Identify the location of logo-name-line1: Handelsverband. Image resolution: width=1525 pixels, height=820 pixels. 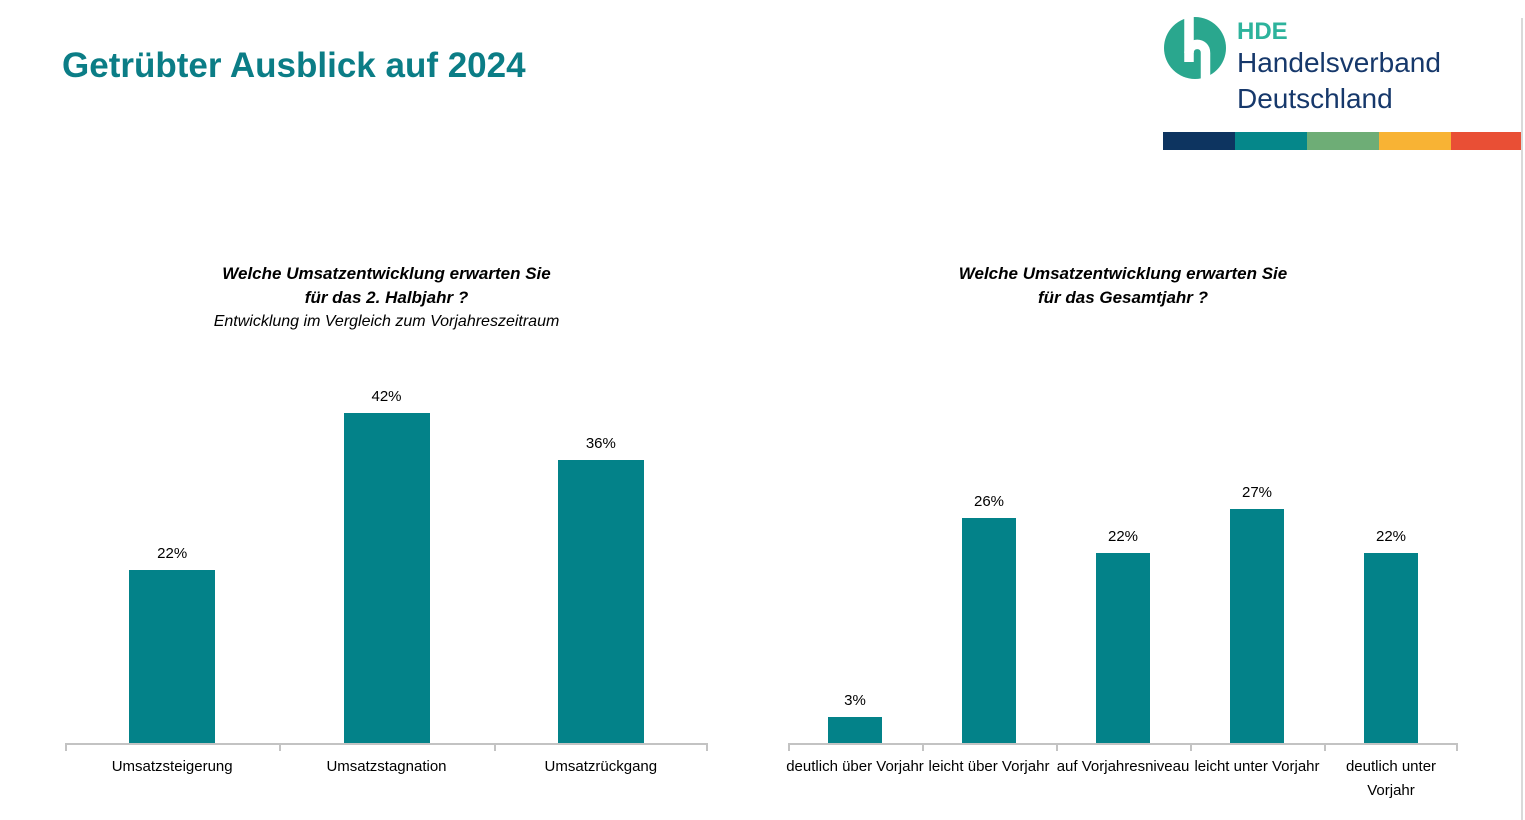
(1339, 62).